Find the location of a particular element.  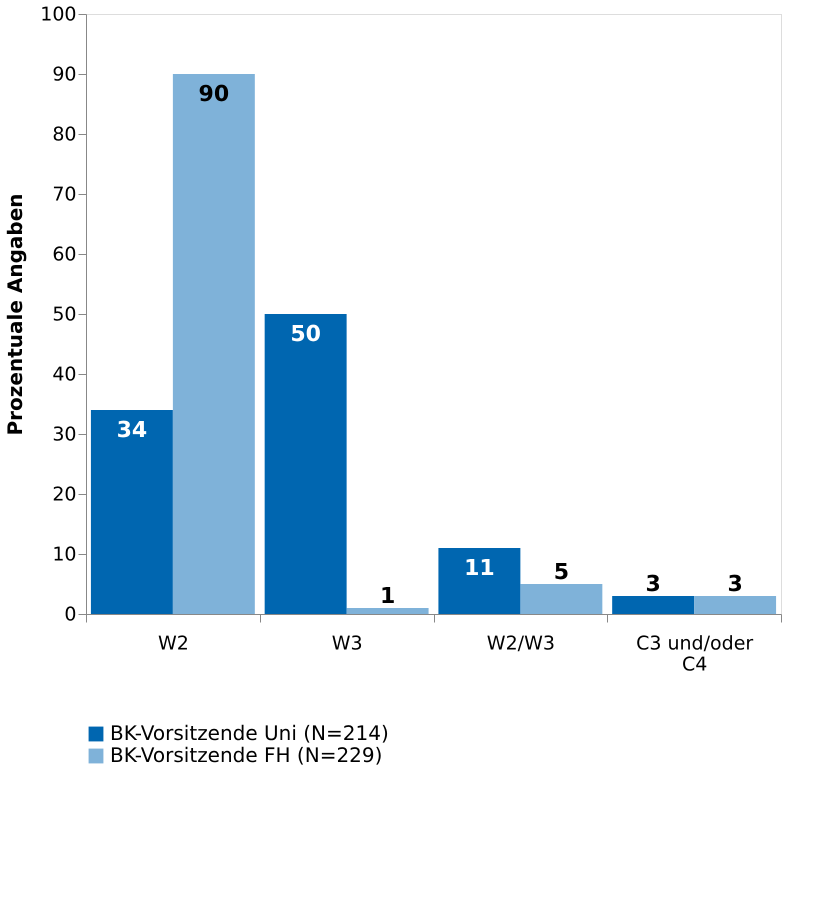

data-label: 5 is located at coordinates (562, 572).